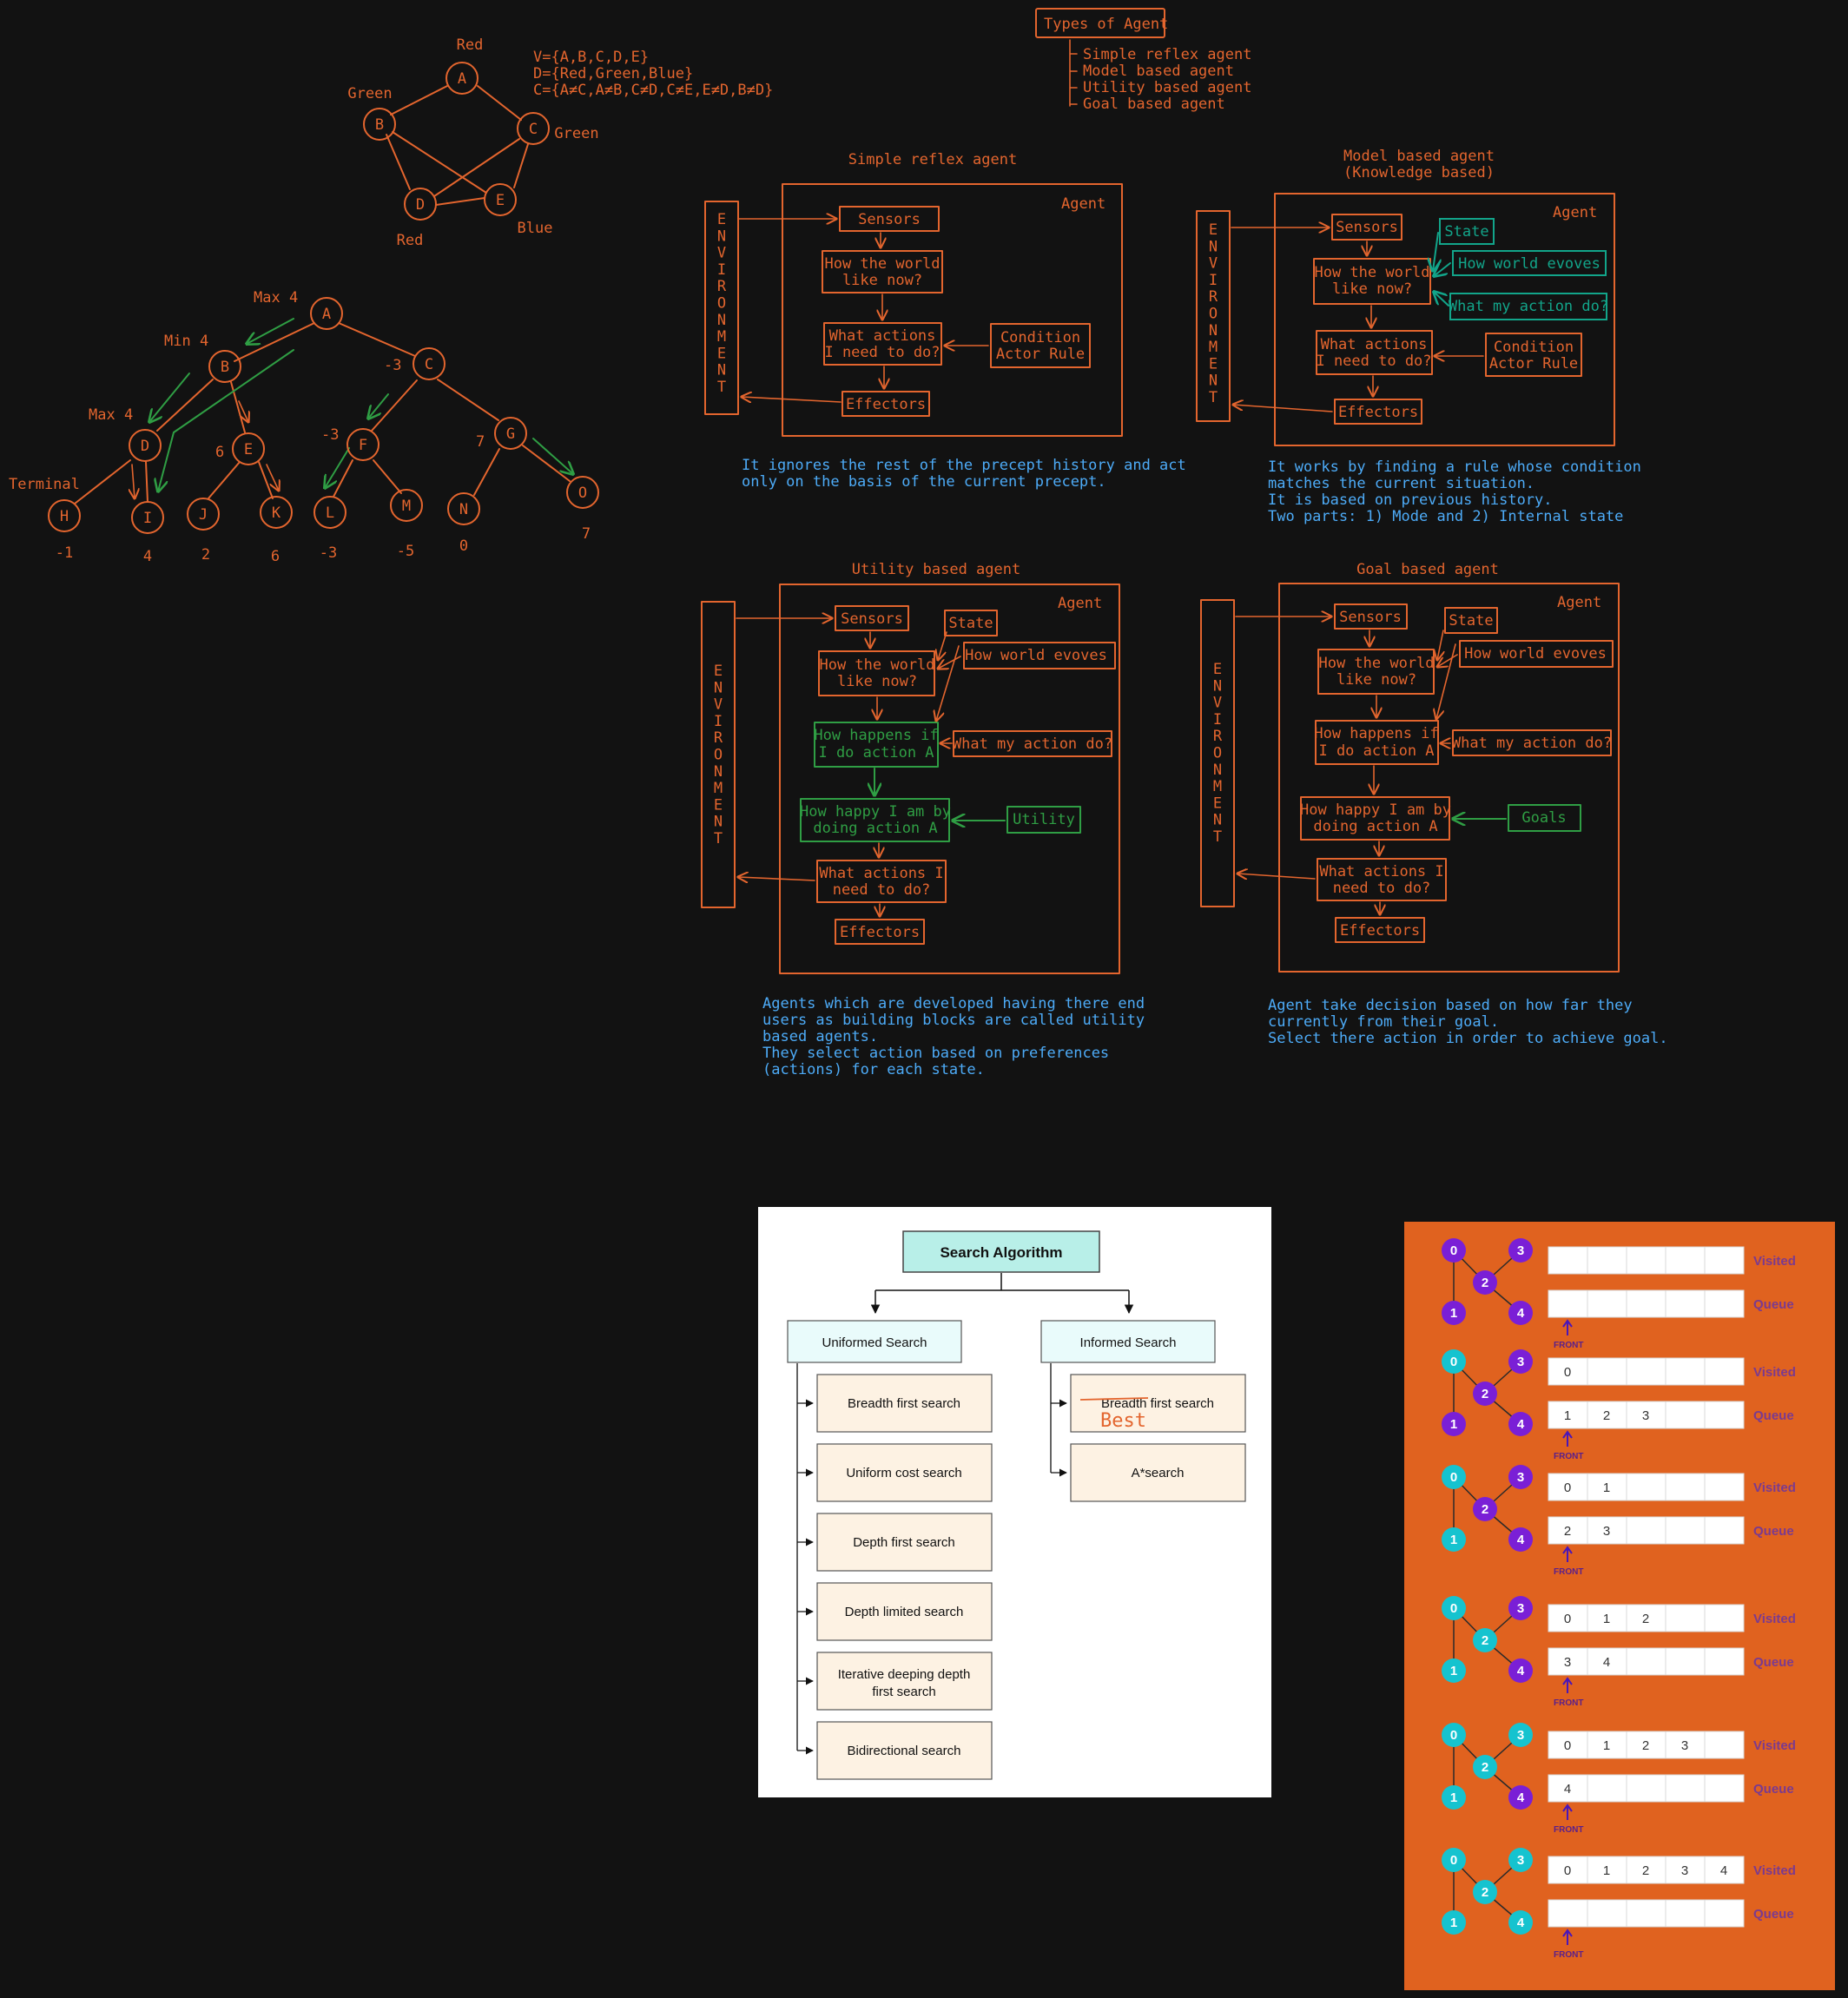 The width and height of the screenshot is (1848, 1998). Describe the element at coordinates (1083, 204) in the screenshot. I see `sr-agent-label: Agent` at that location.